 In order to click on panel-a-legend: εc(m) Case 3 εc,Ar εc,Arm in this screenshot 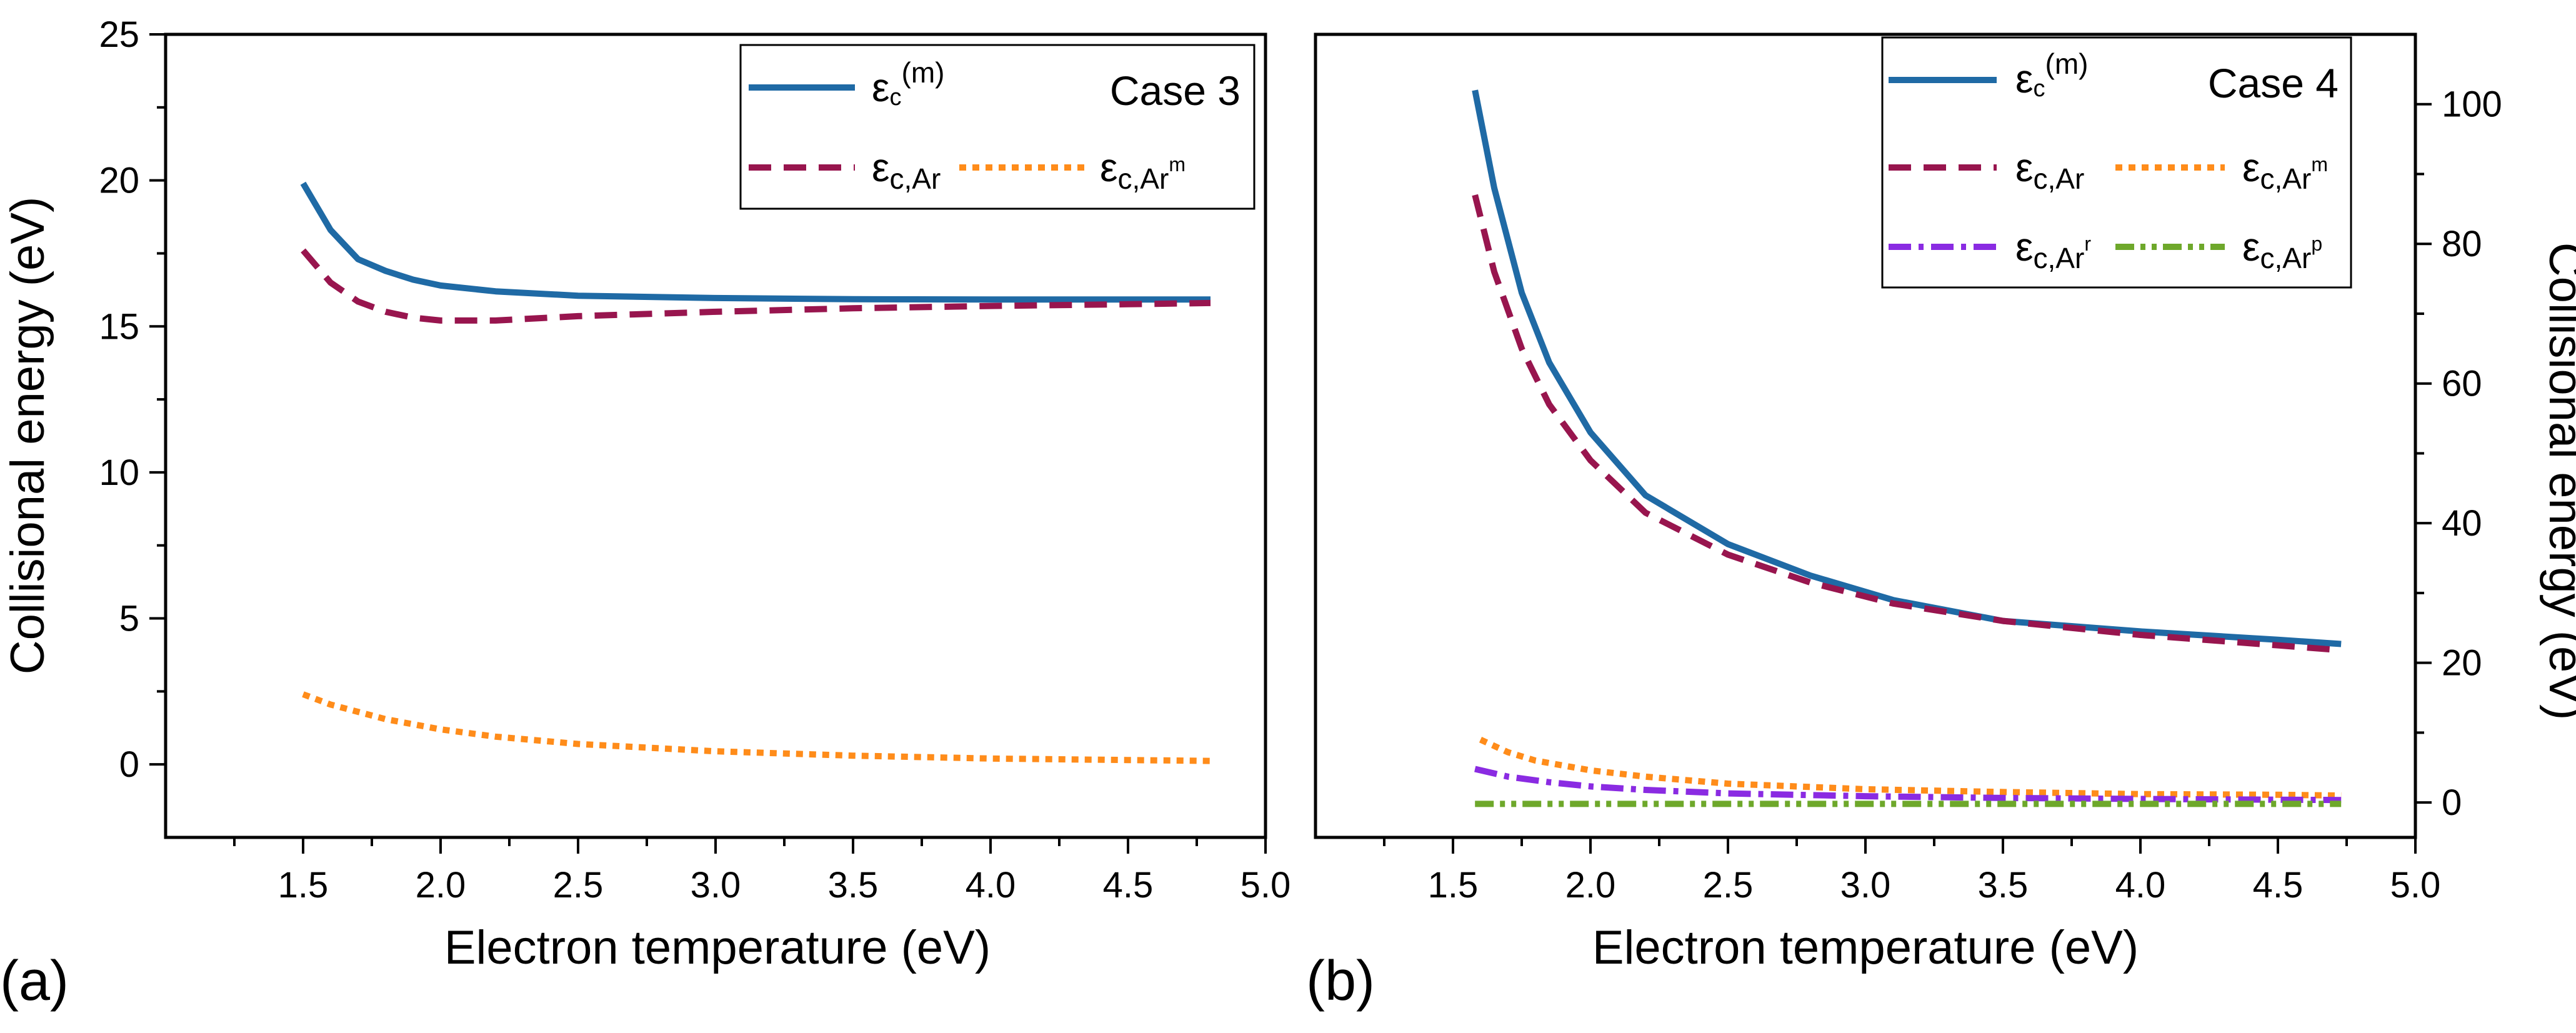, I will do `click(997, 127)`.